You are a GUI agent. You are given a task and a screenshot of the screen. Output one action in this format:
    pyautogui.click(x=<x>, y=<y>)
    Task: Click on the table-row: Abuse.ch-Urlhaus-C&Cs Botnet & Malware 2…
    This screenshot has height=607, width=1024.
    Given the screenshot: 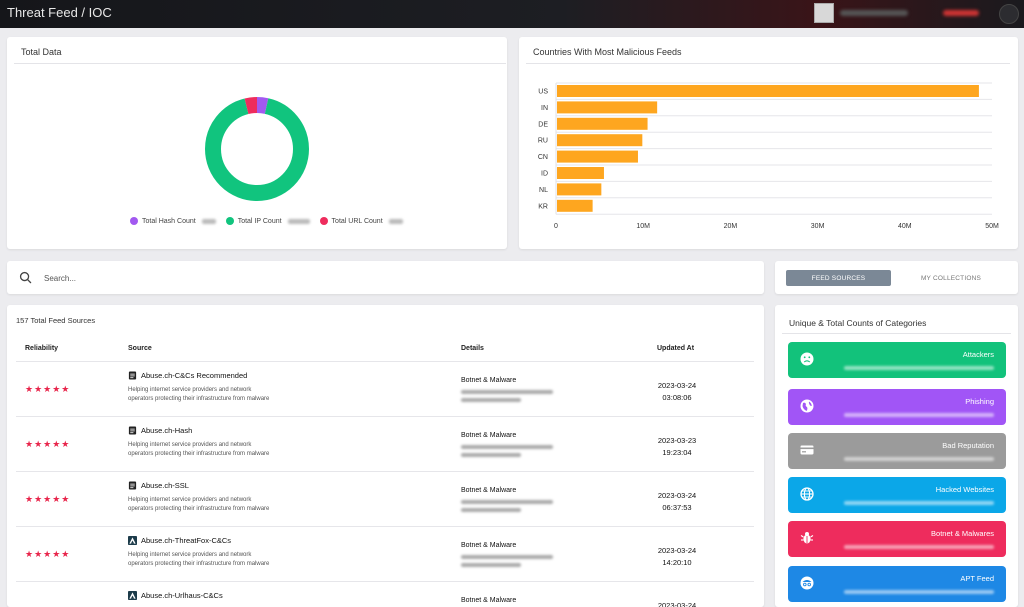 What is the action you would take?
    pyautogui.click(x=385, y=594)
    